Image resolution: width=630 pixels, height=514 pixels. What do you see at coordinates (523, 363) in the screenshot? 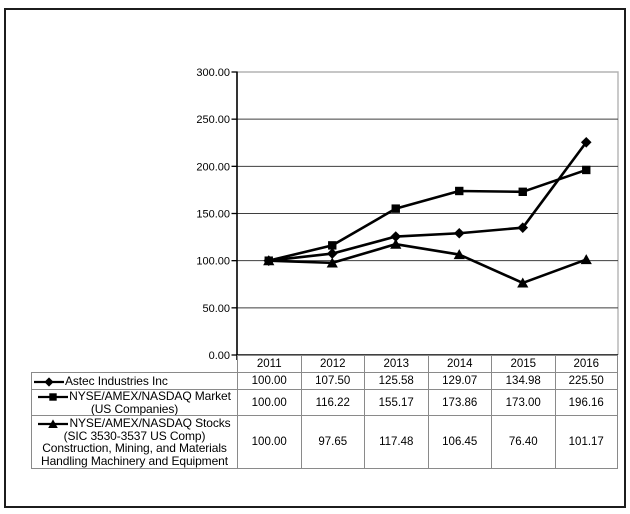
I see `year-header-2015: 2015` at bounding box center [523, 363].